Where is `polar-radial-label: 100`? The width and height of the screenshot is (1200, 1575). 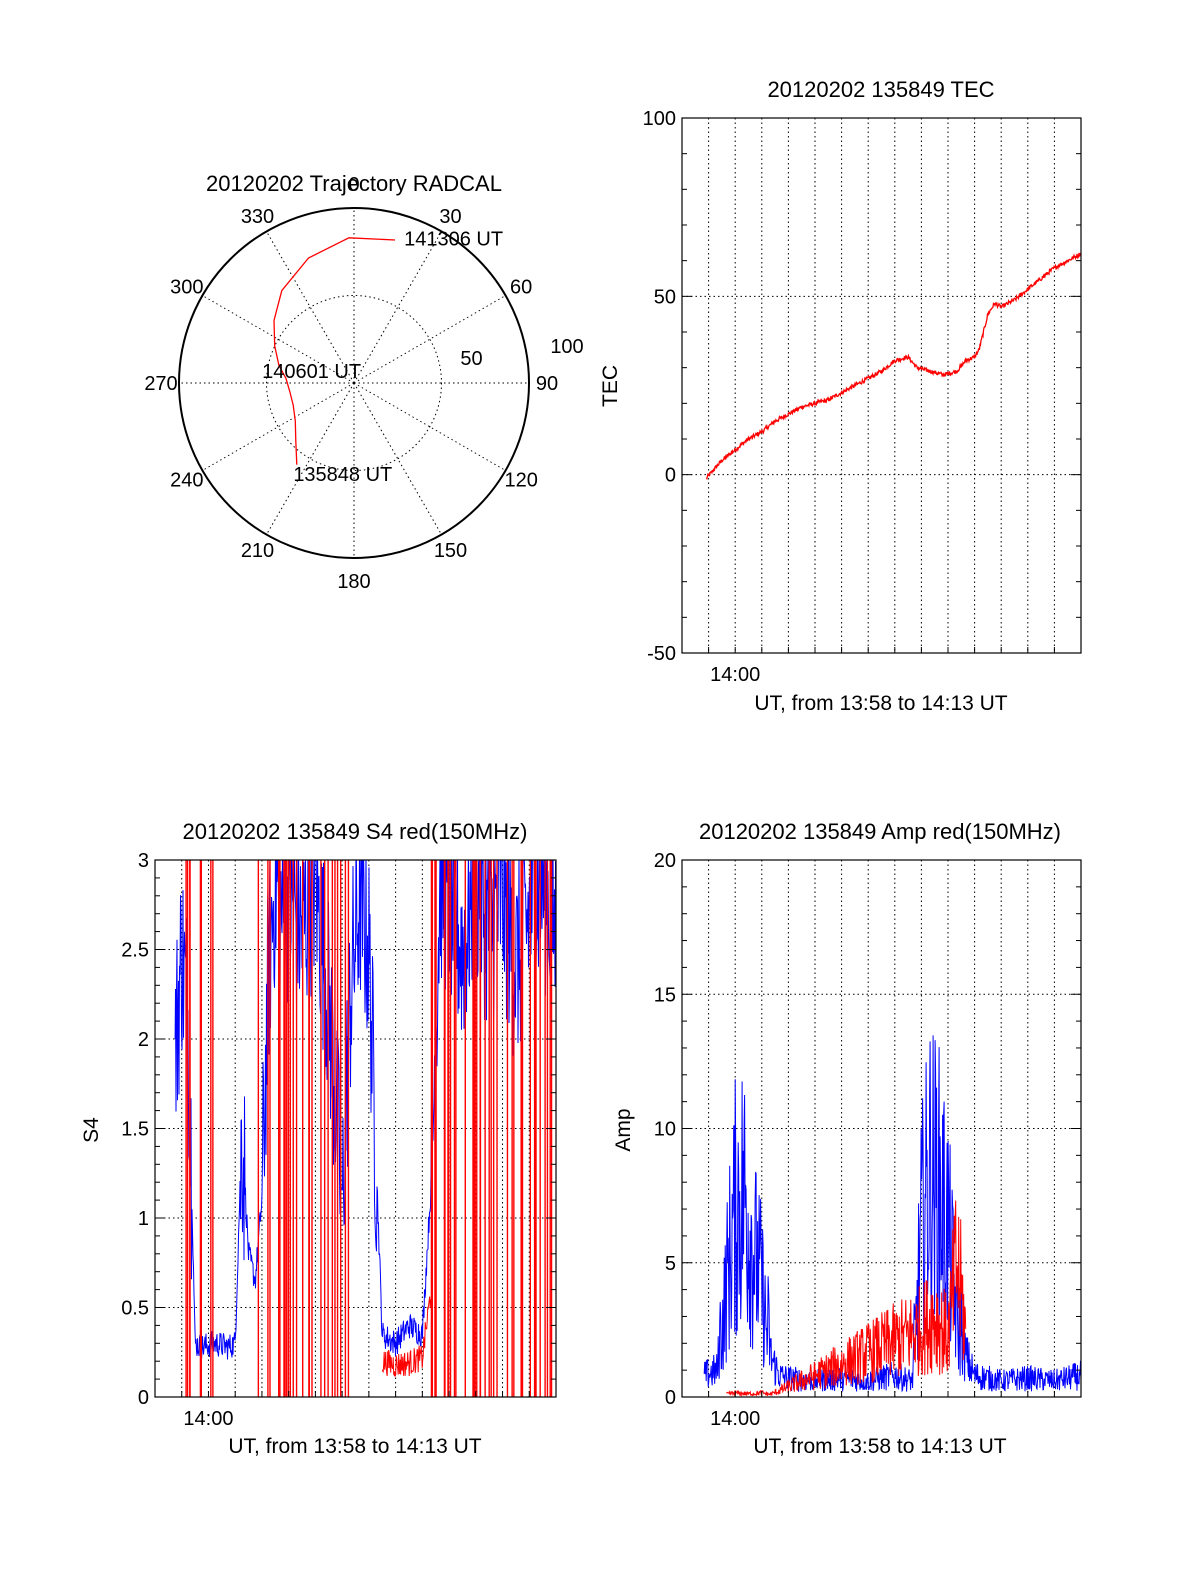 polar-radial-label: 100 is located at coordinates (566, 347).